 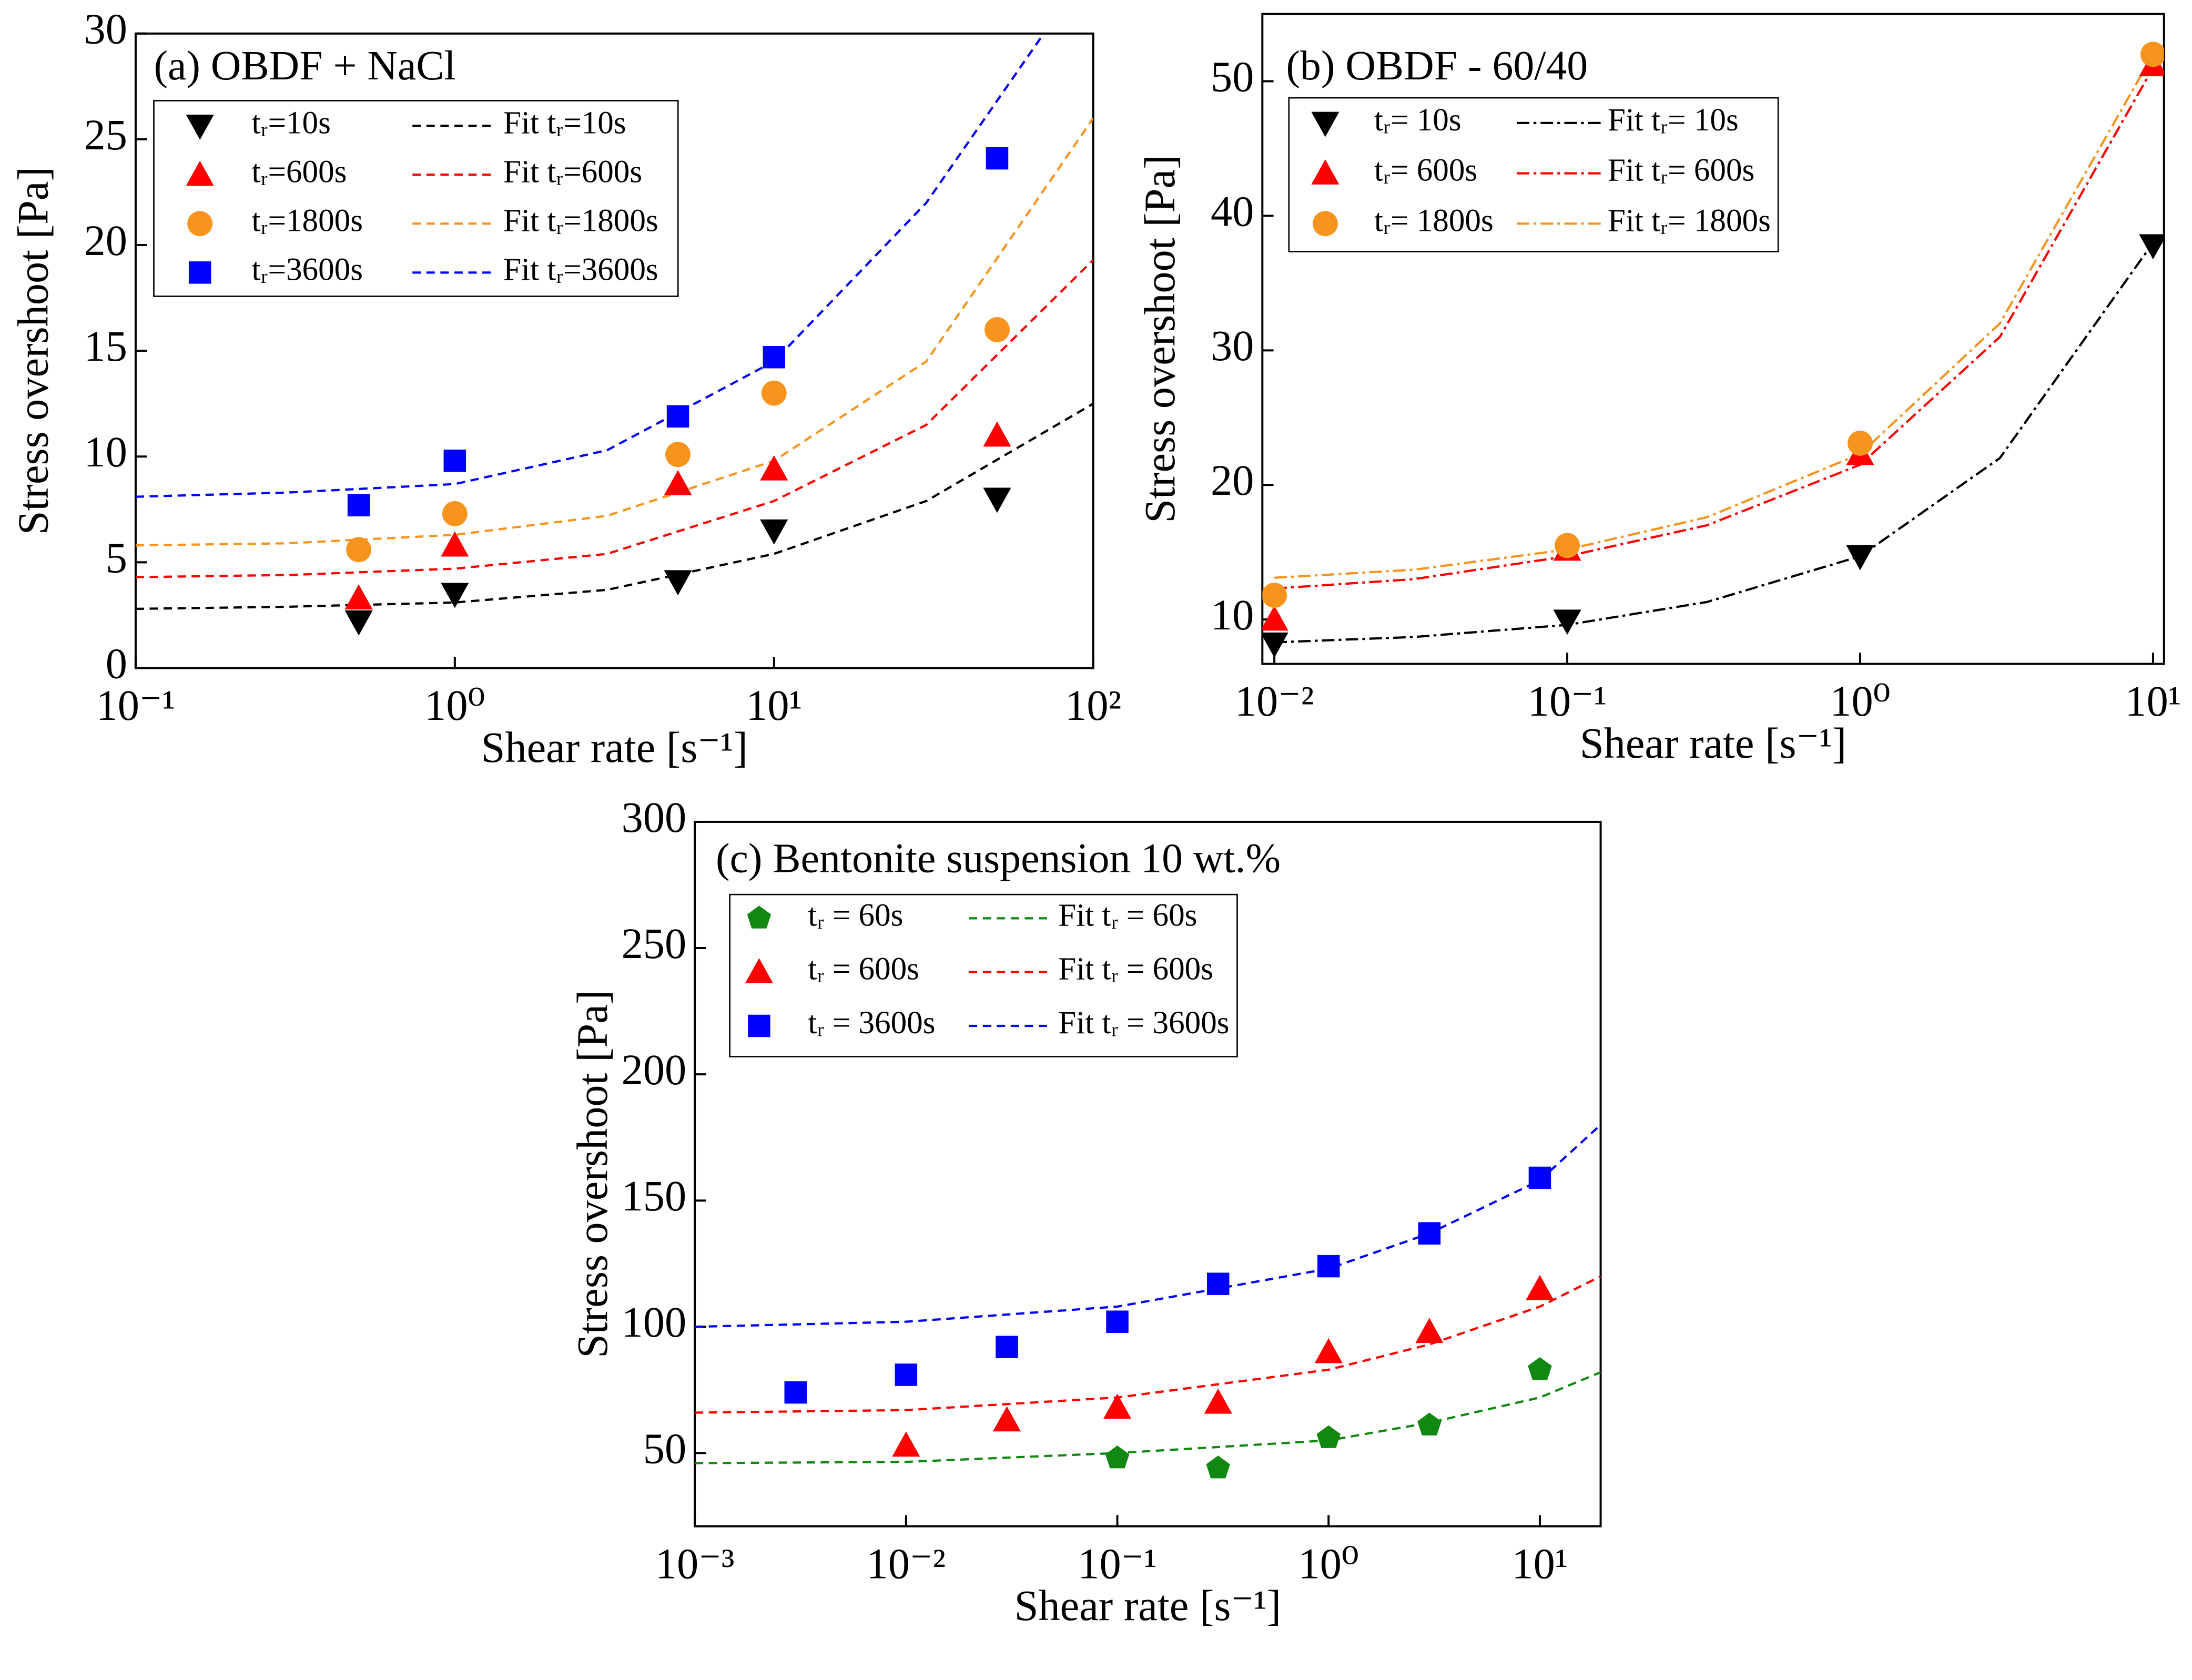 I want to click on y-tick-label: 25, so click(x=106, y=135).